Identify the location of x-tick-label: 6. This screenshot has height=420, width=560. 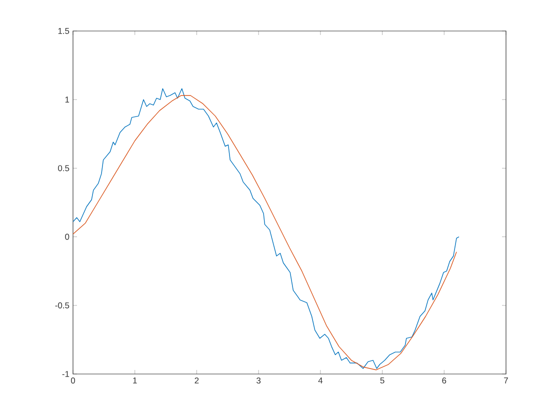
(444, 381).